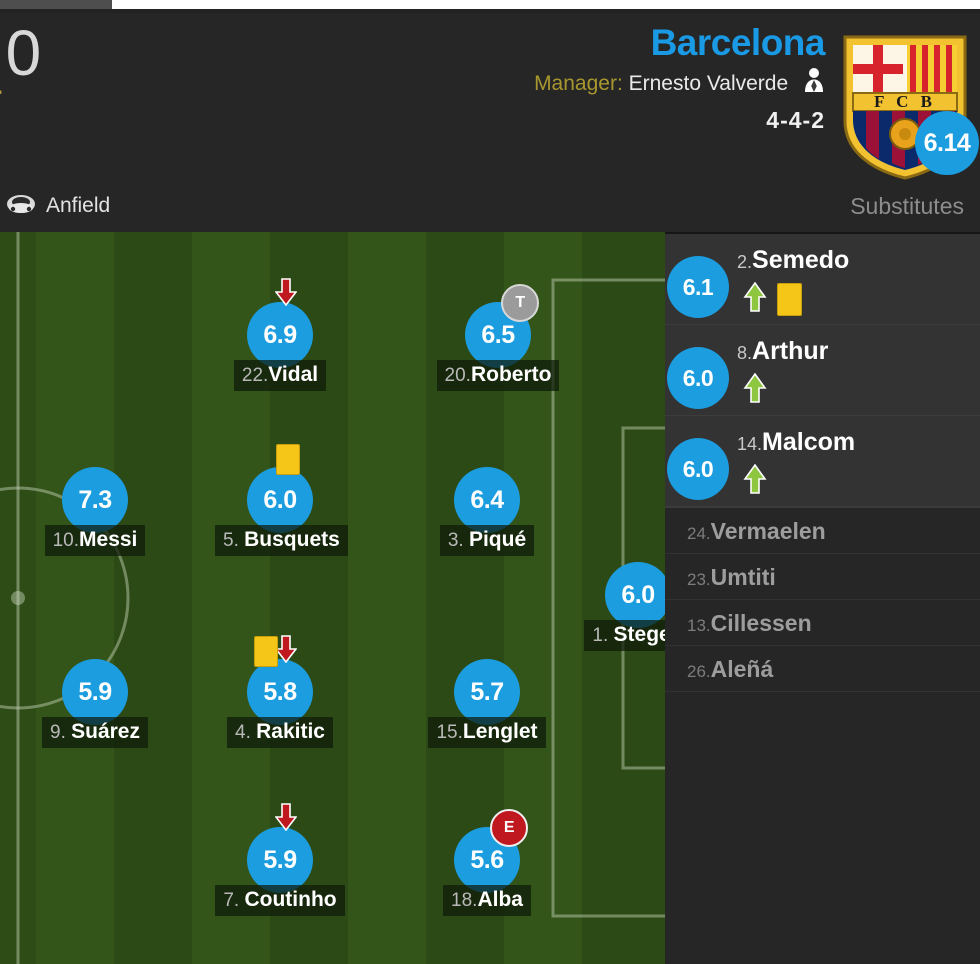 This screenshot has height=964, width=980. I want to click on player-name-box: 15.Lenglet, so click(487, 732).